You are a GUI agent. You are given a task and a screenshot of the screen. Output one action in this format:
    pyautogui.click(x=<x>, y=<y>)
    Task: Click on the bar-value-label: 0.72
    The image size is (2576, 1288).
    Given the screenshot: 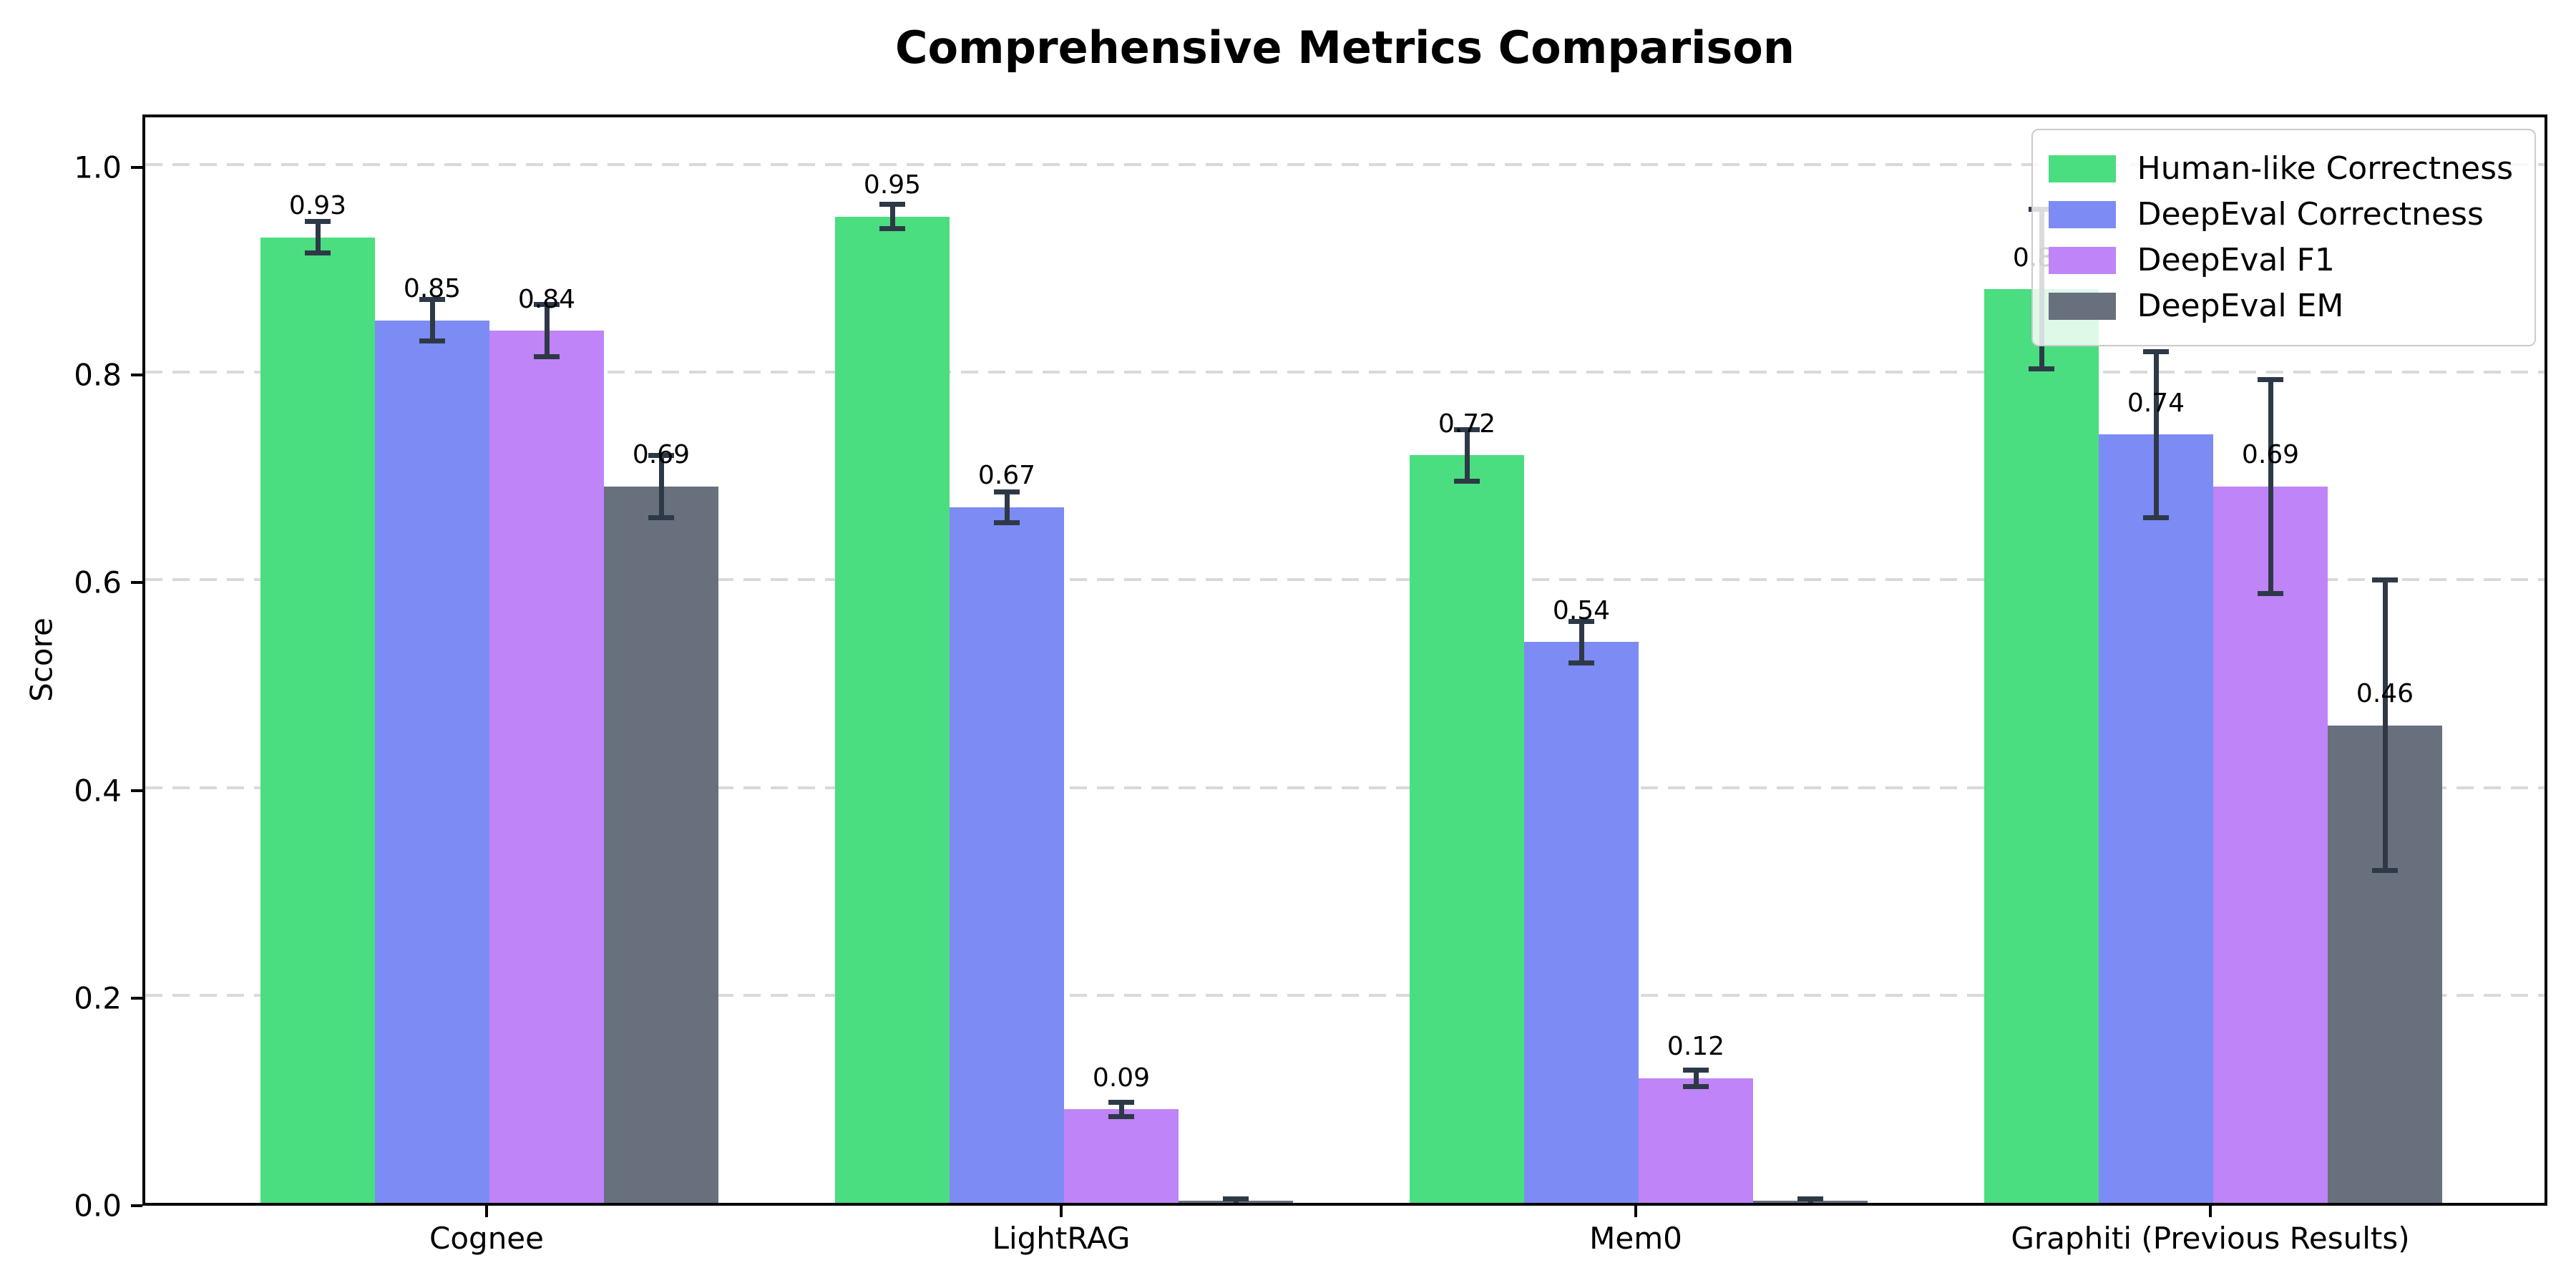 What is the action you would take?
    pyautogui.click(x=1467, y=424)
    